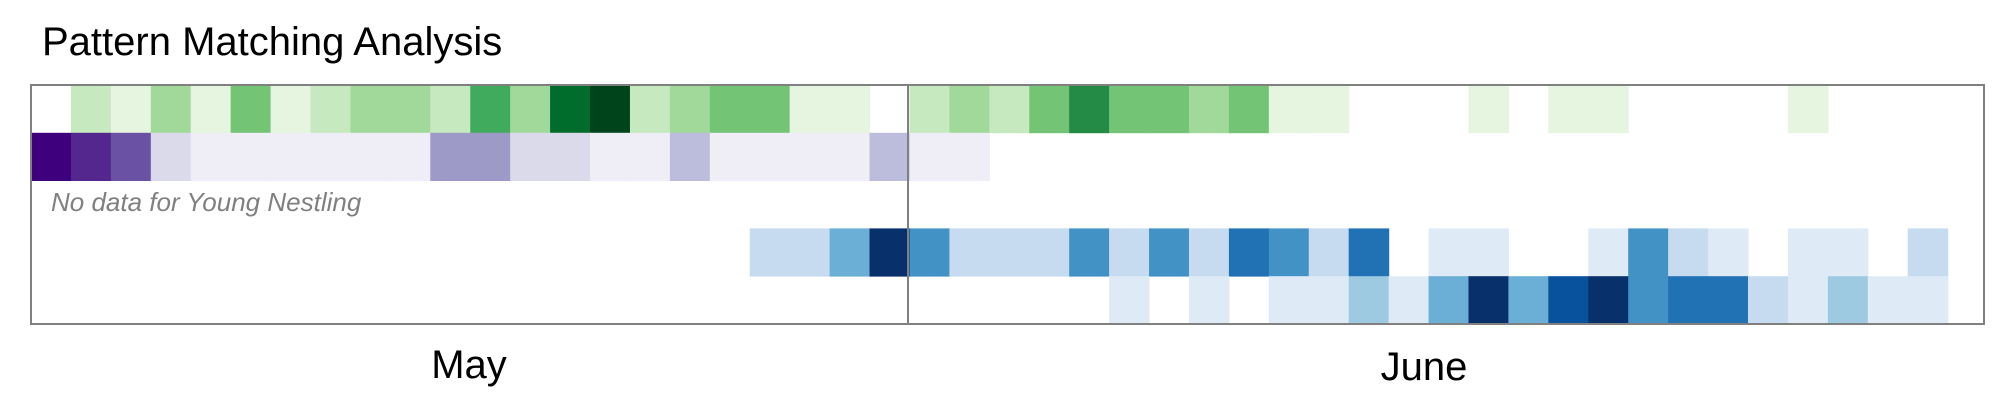  Describe the element at coordinates (272, 42) in the screenshot. I see `chart-title: Pattern Matching Analysis` at that location.